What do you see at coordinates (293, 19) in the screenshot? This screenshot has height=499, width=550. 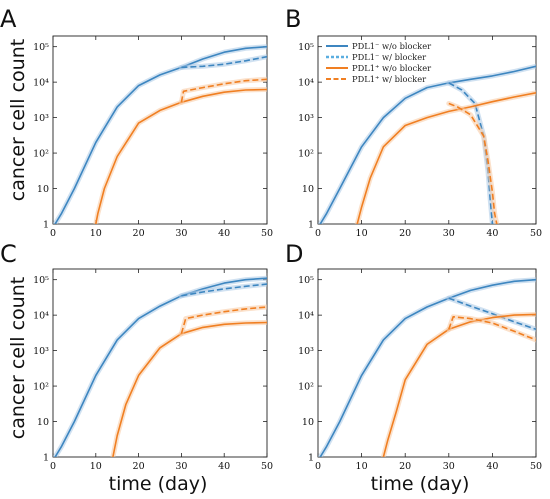 I see `panel-label-b: B` at bounding box center [293, 19].